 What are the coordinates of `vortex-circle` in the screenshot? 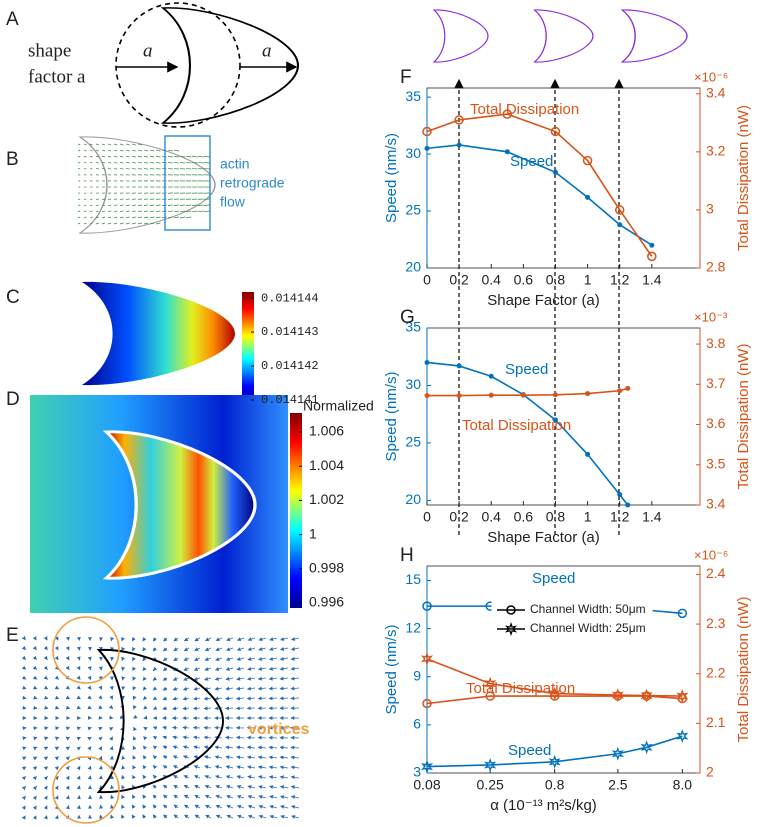 It's located at (86, 790).